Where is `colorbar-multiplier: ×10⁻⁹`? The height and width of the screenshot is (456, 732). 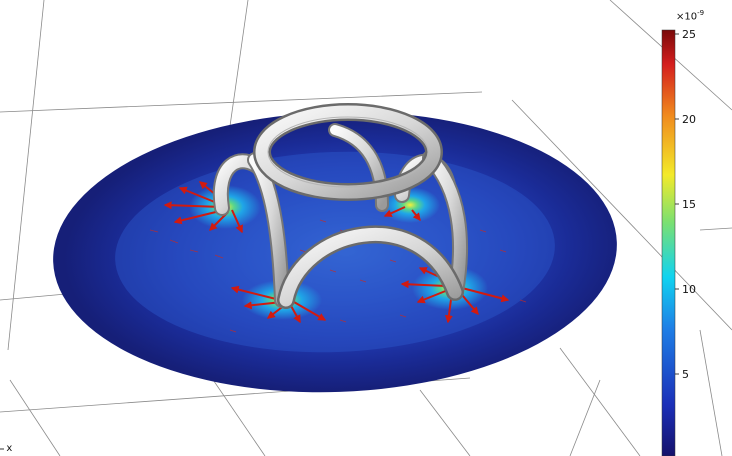 colorbar-multiplier: ×10⁻⁹ is located at coordinates (690, 16).